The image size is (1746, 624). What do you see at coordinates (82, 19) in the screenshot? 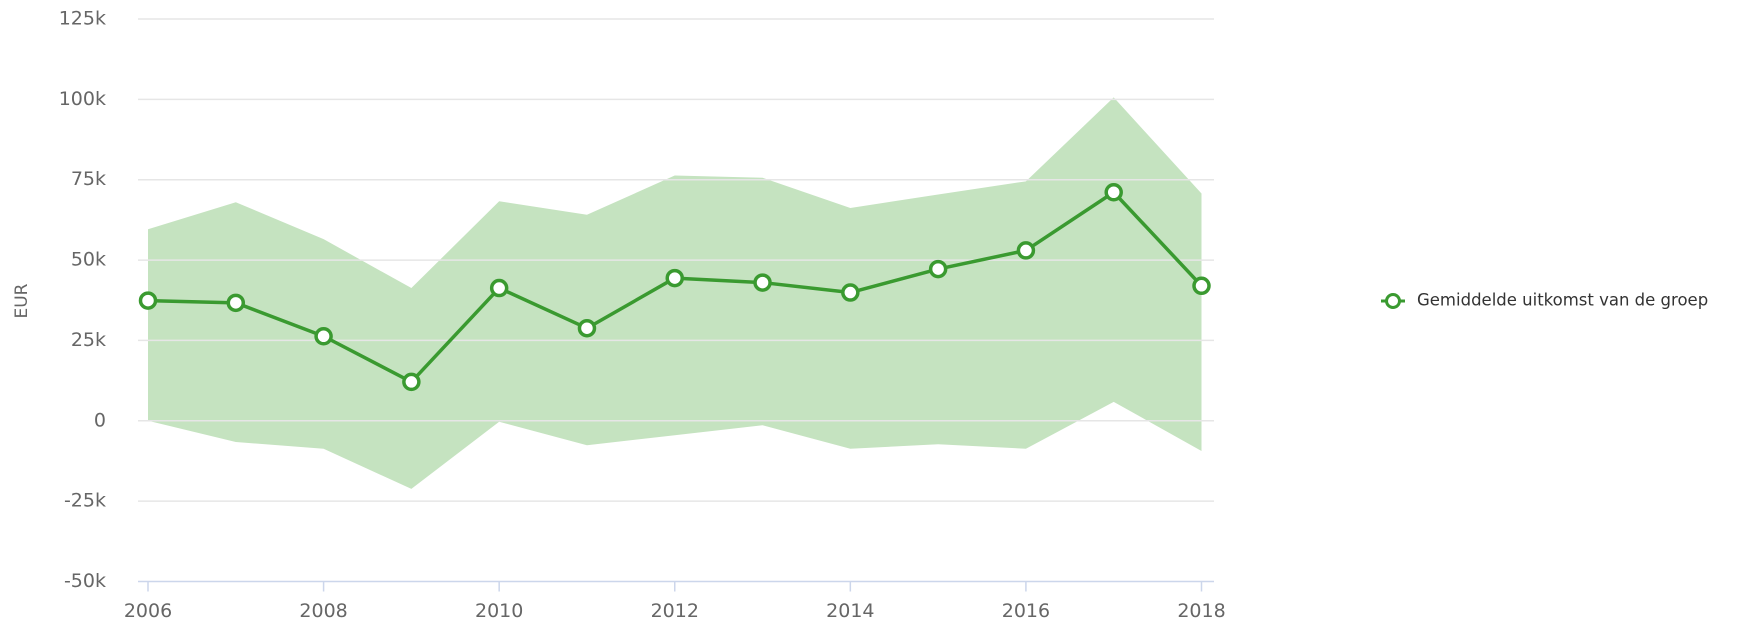
I see `y-tick-label: 125k` at bounding box center [82, 19].